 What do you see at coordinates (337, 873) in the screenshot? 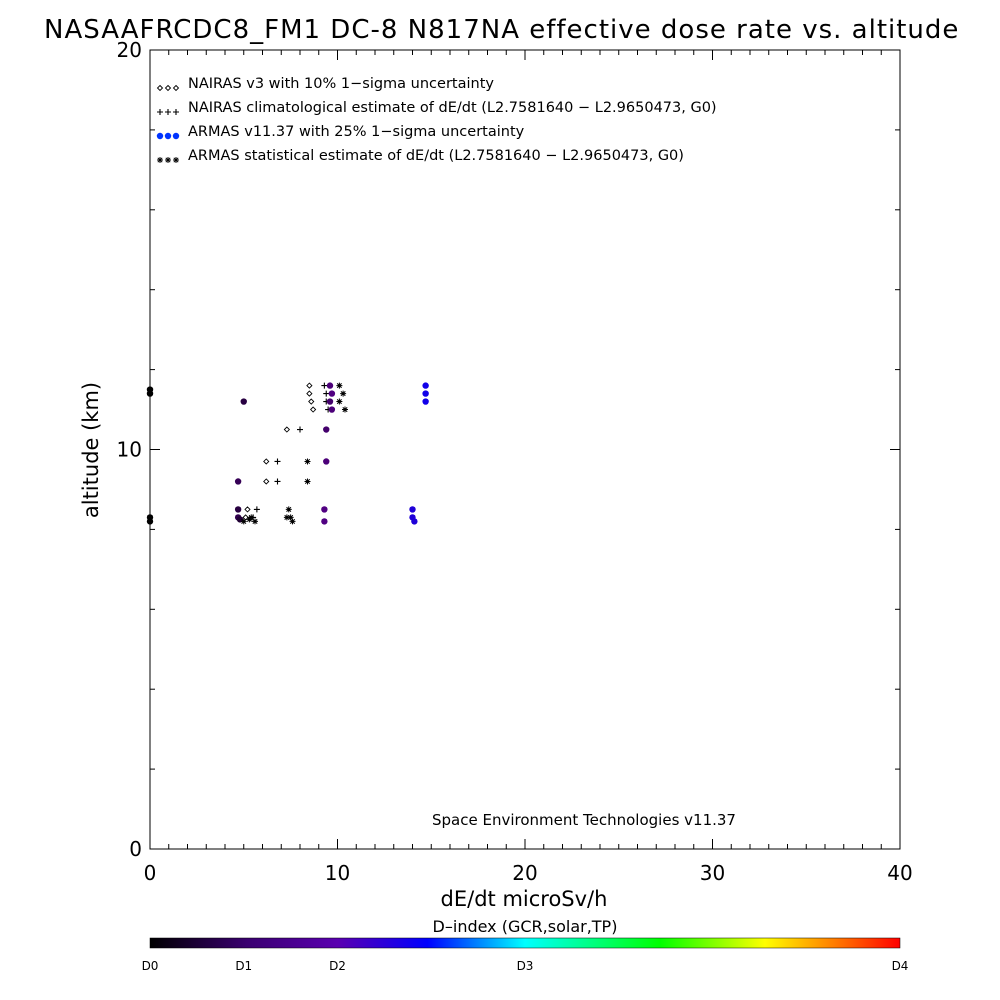
I see `x-tick-label: 10` at bounding box center [337, 873].